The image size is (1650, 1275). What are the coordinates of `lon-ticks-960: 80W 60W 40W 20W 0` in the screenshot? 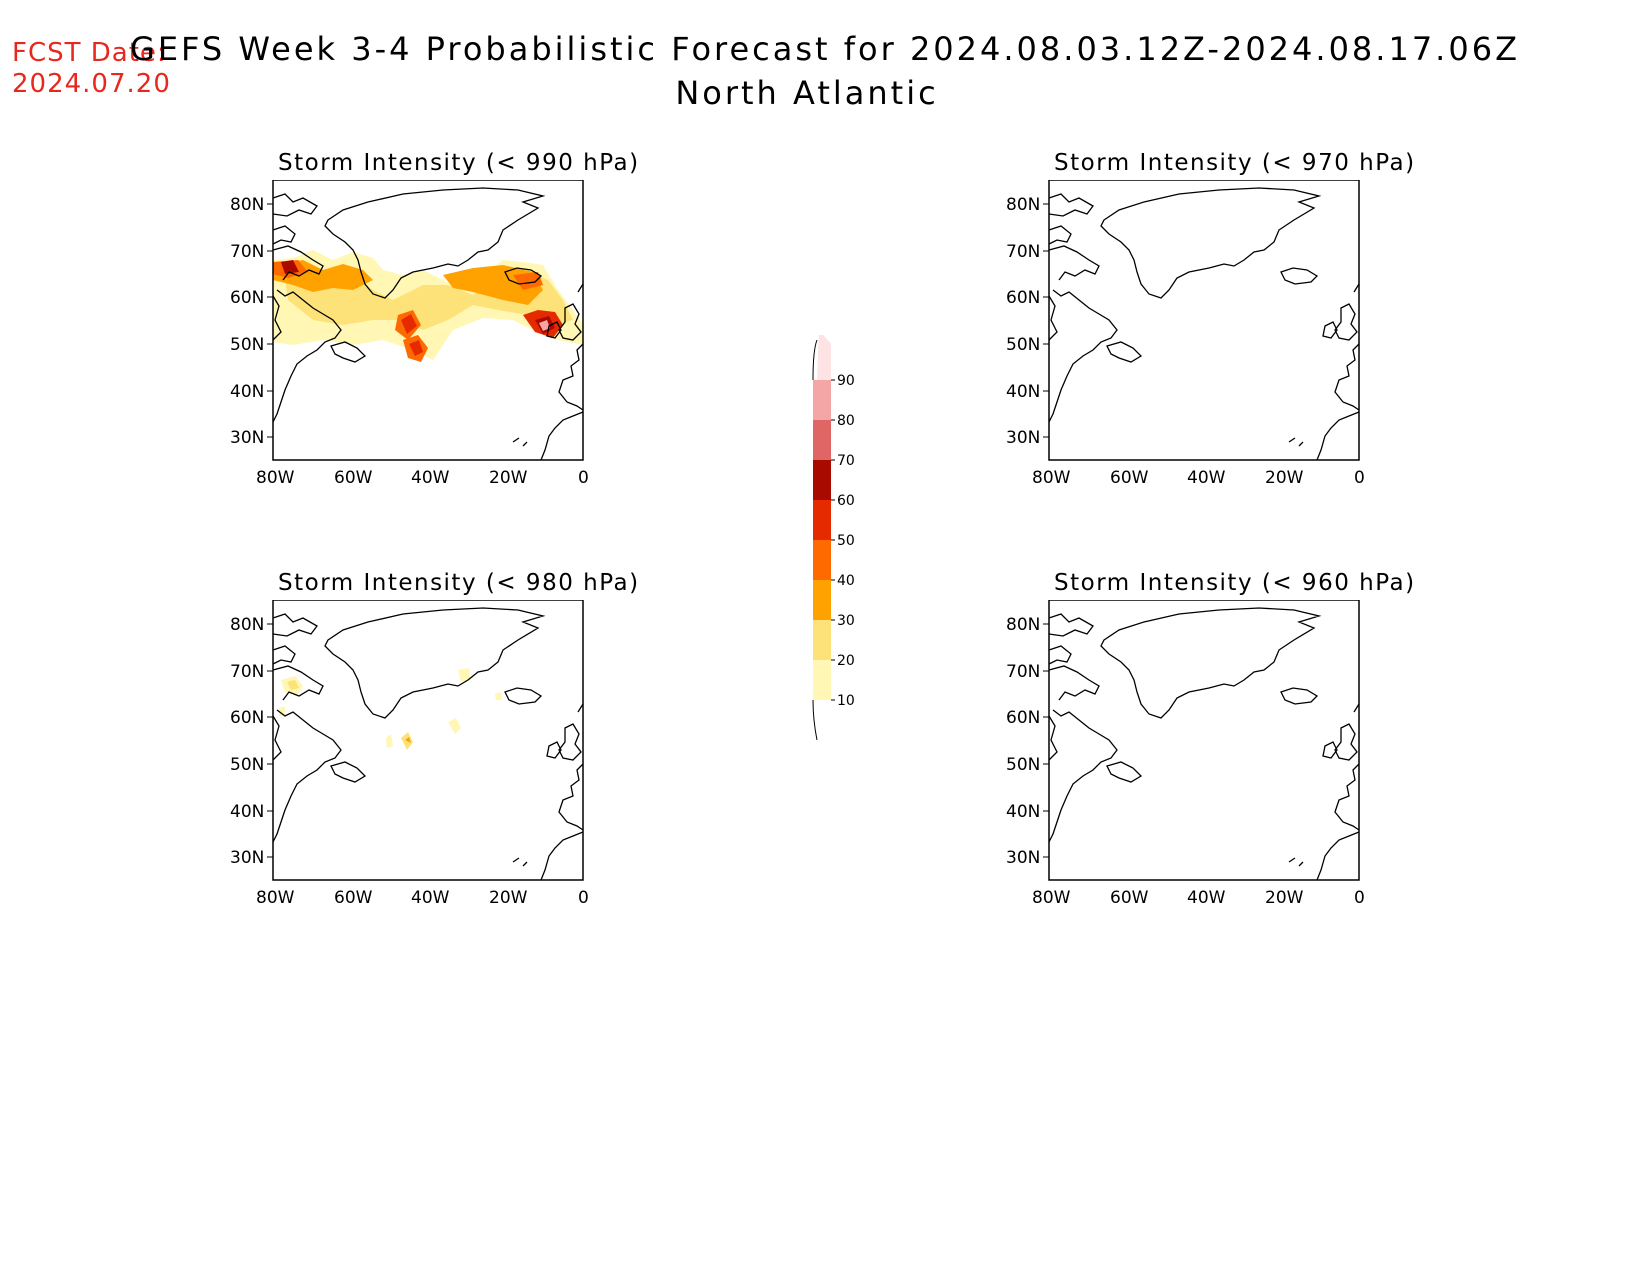 It's located at (1198, 898).